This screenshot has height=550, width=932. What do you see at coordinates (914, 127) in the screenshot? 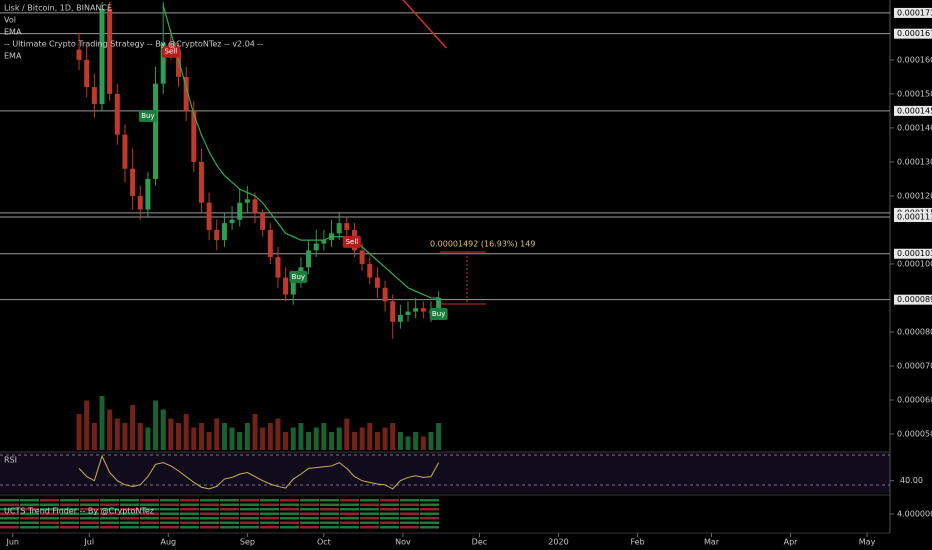
I see `y-tick-label: 0.00014000` at bounding box center [914, 127].